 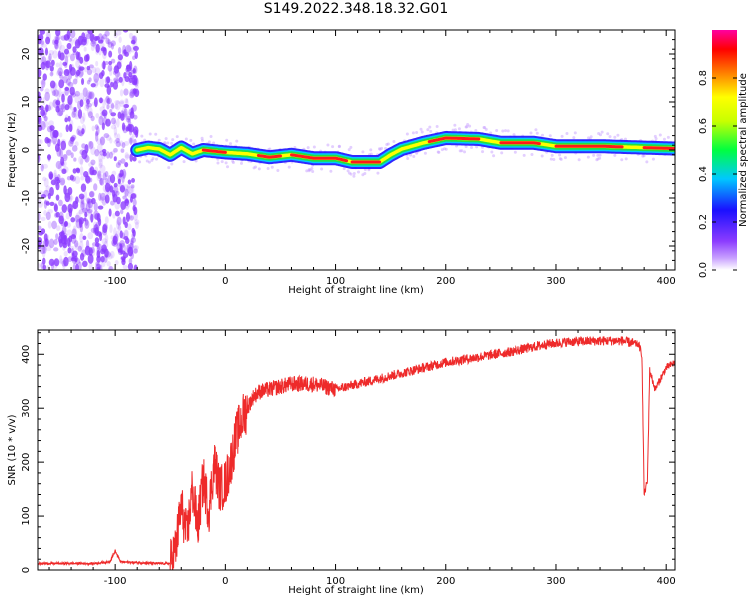 I want to click on colorbar-tick-label: 0.6, so click(x=703, y=126).